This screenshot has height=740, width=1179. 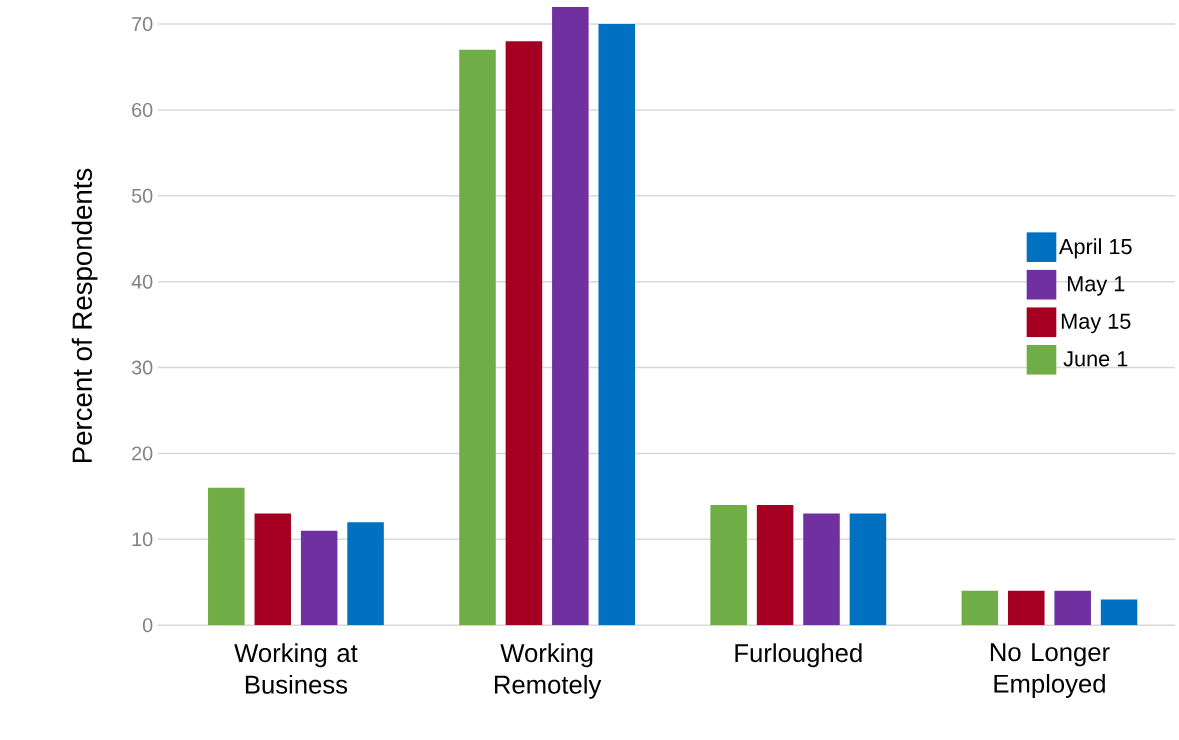 I want to click on y-tick-label: 30, so click(x=142, y=367).